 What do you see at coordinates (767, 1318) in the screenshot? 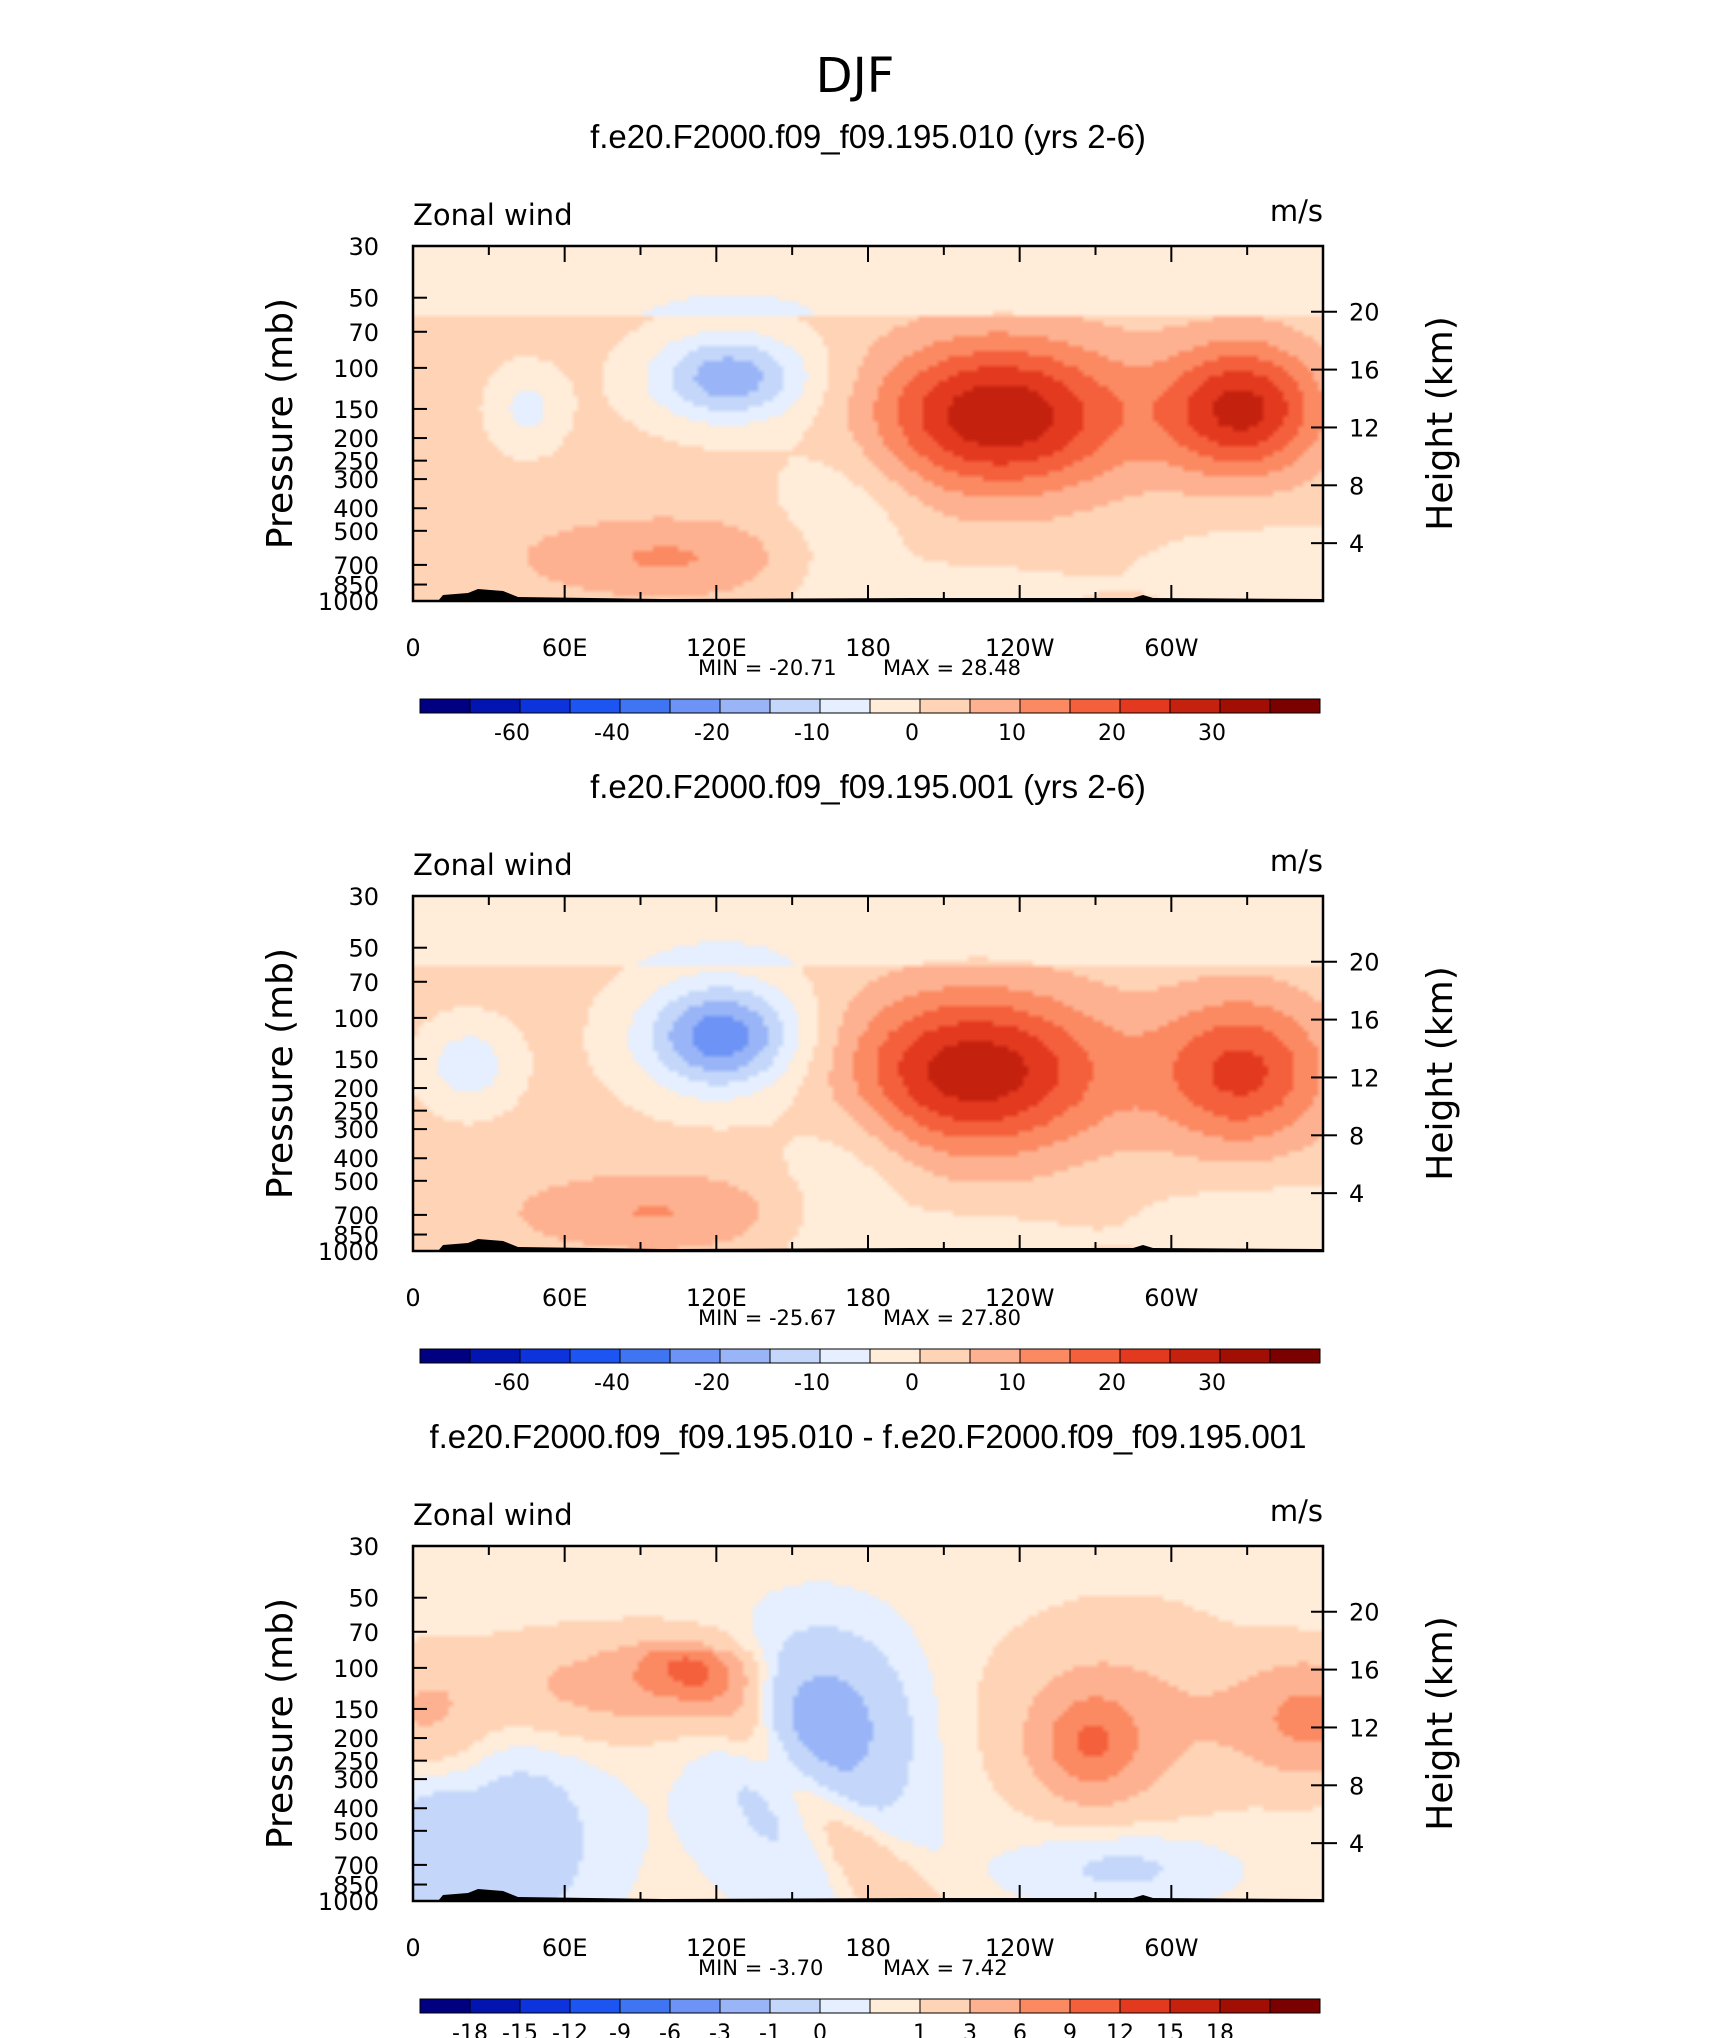
I see `min-label: MIN = -25.67` at bounding box center [767, 1318].